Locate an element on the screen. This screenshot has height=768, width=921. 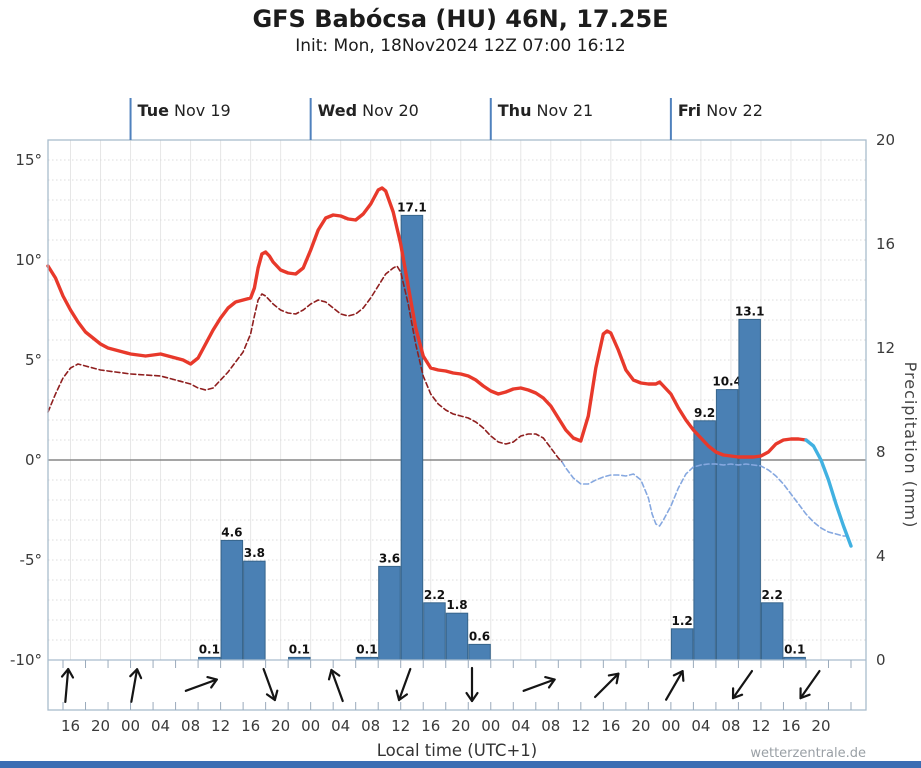
temp-tick-label: -5° is located at coordinates (31, 560).